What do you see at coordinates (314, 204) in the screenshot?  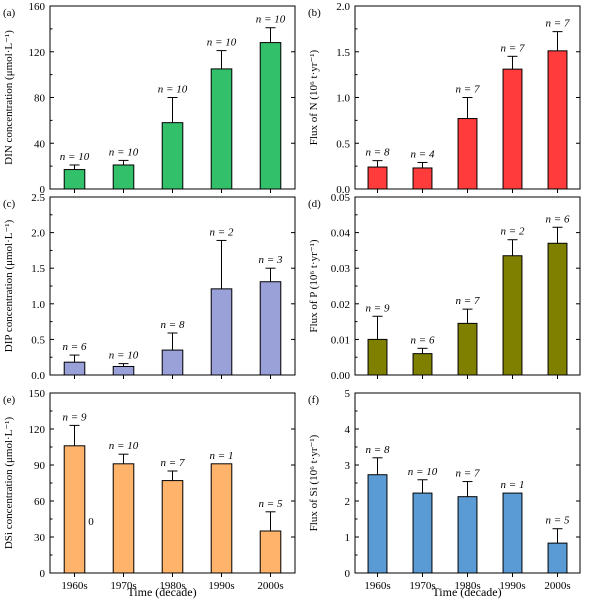 I see `panel-label: (d)` at bounding box center [314, 204].